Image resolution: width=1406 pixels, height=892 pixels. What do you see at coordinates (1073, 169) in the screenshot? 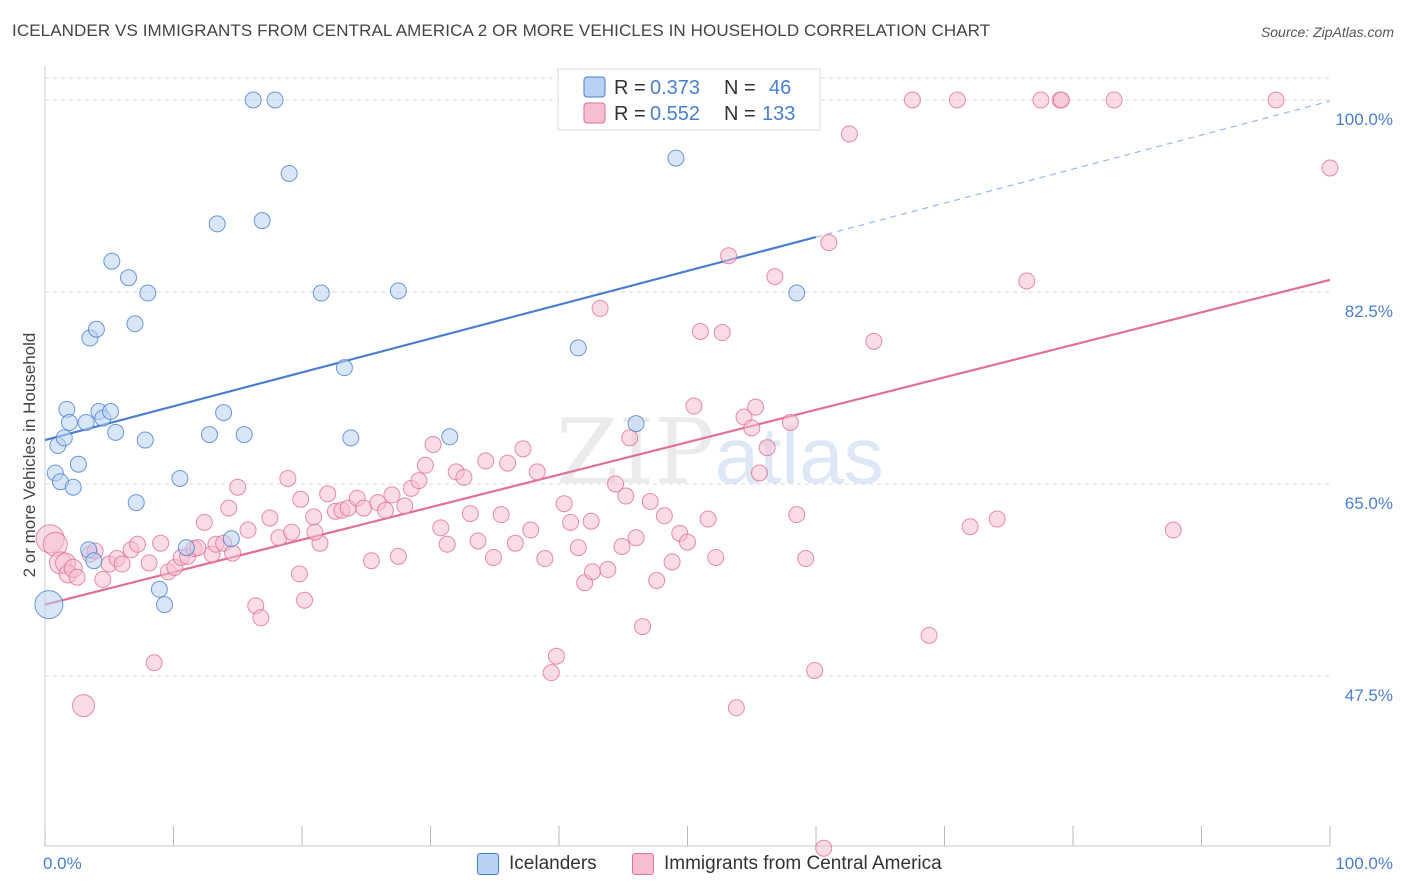
I see `trend-line-icelanders-extension` at bounding box center [1073, 169].